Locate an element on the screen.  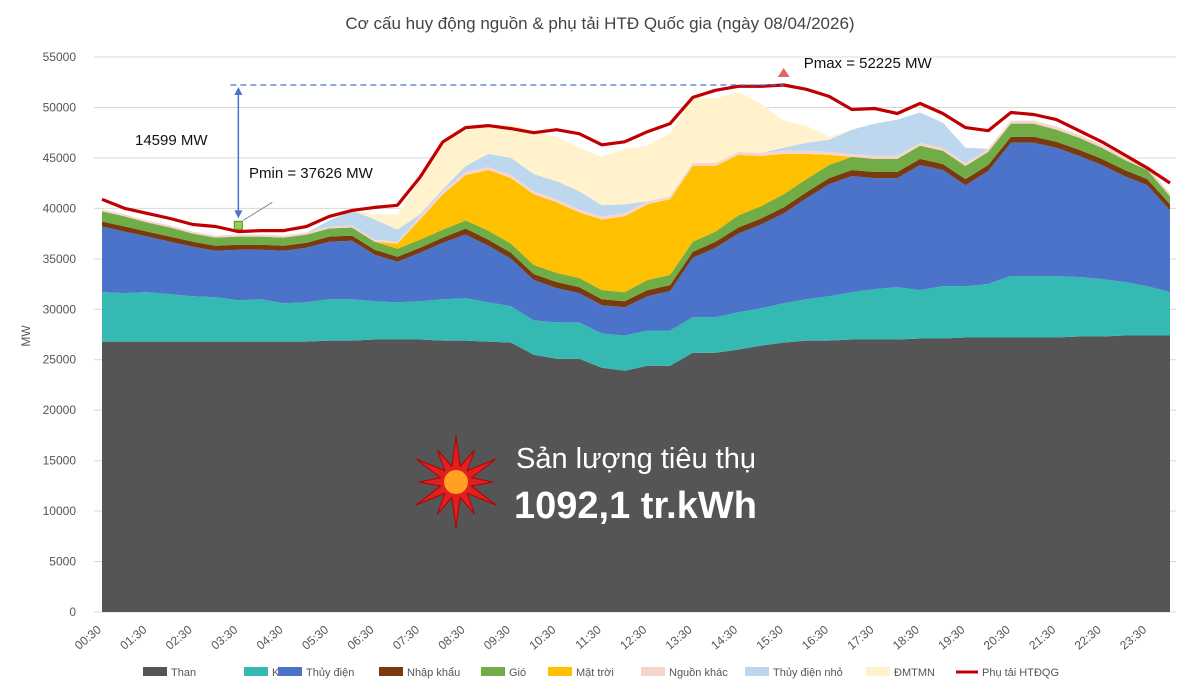
x-tick-label: 20:30 is located at coordinates (997, 637).